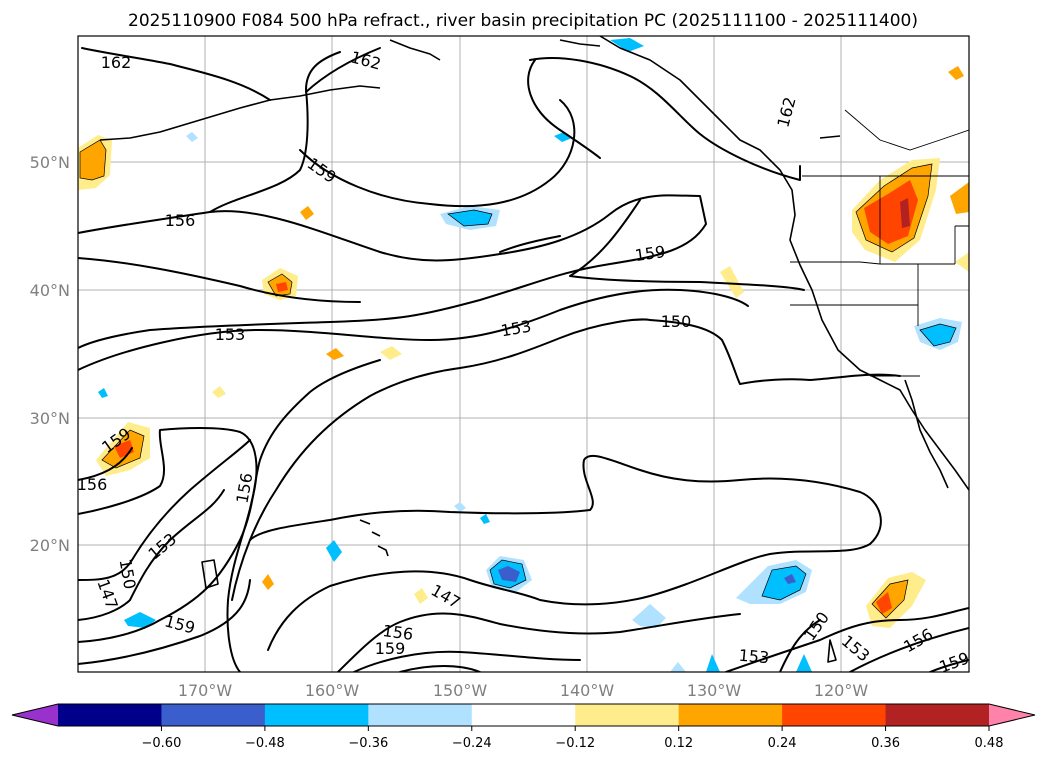  What do you see at coordinates (575, 743) in the screenshot?
I see `colorbar-tick-label: −0.12` at bounding box center [575, 743].